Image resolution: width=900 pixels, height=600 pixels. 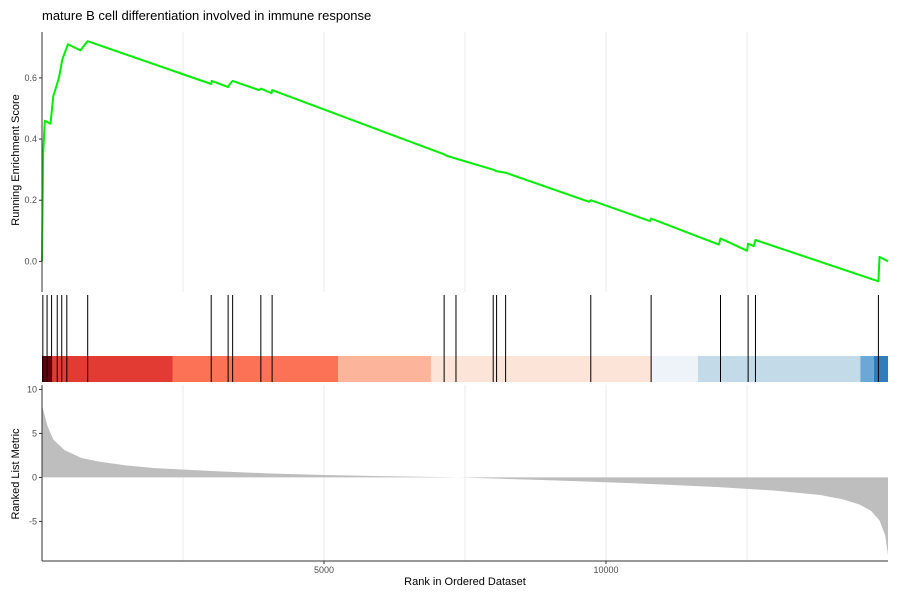 What do you see at coordinates (32, 389) in the screenshot?
I see `y-tick-label: 10` at bounding box center [32, 389].